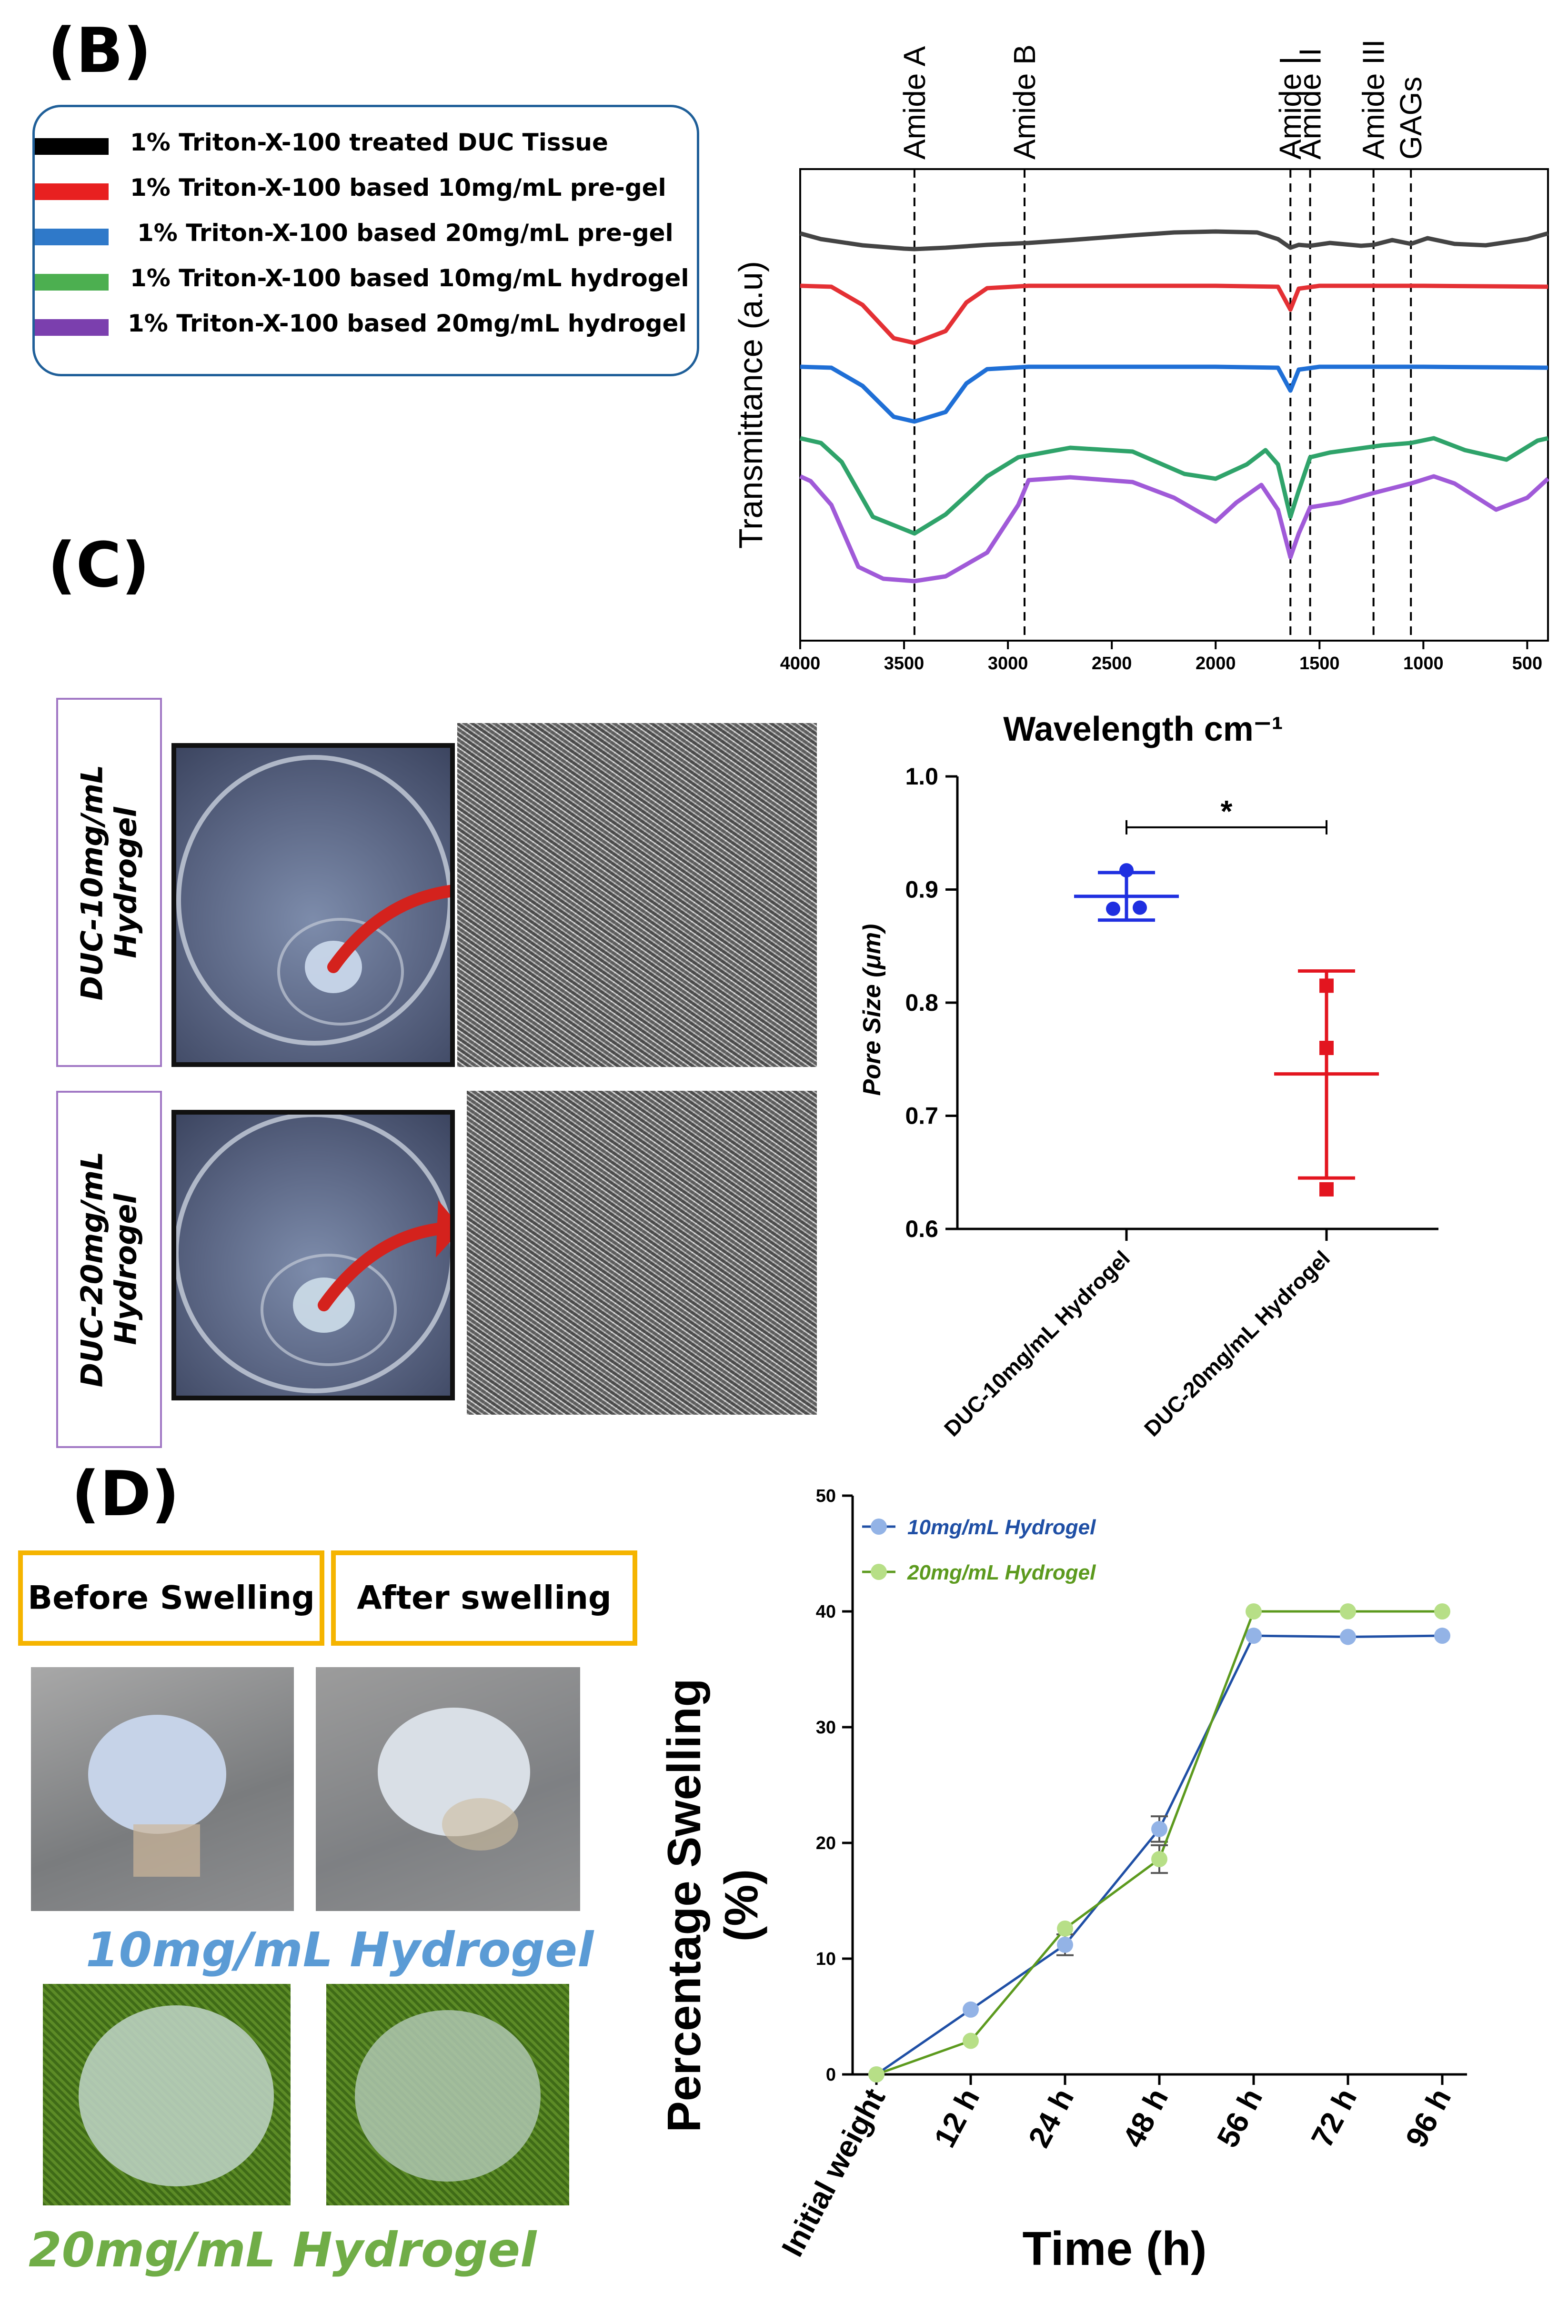  I want to click on label-20mg-hydrogel: DUC-20mg/mL Hydrogel, so click(109, 1269).